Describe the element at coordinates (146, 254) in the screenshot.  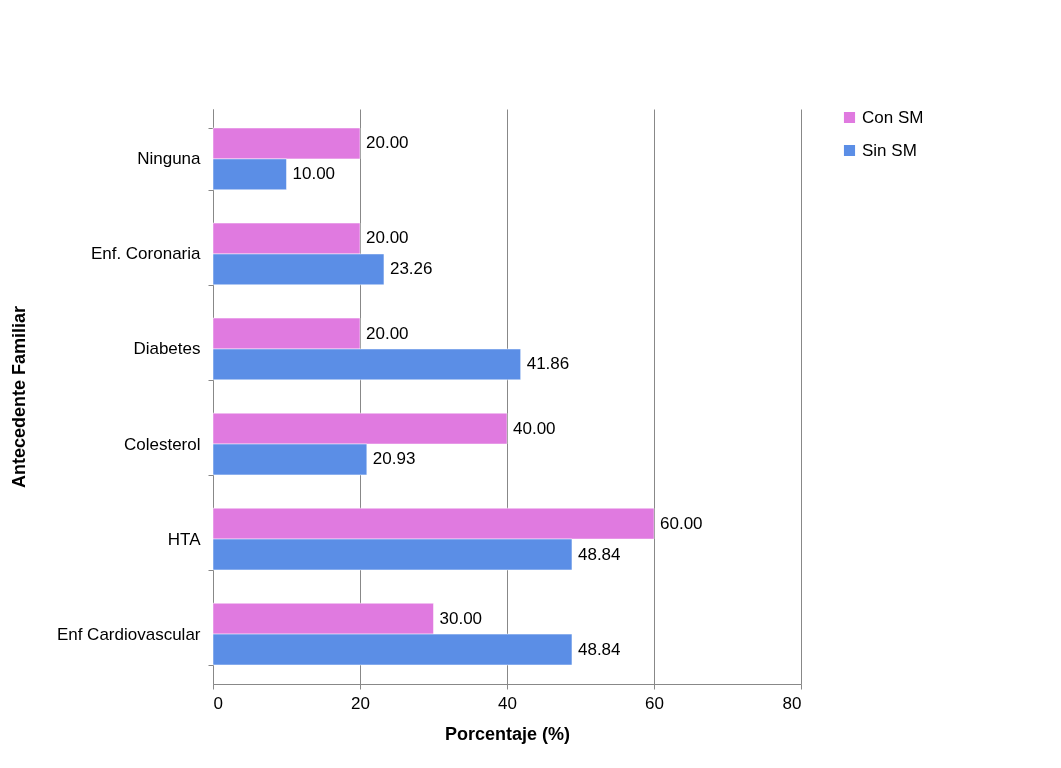
I see `y-tick-label: Enf. Coronaria` at that location.